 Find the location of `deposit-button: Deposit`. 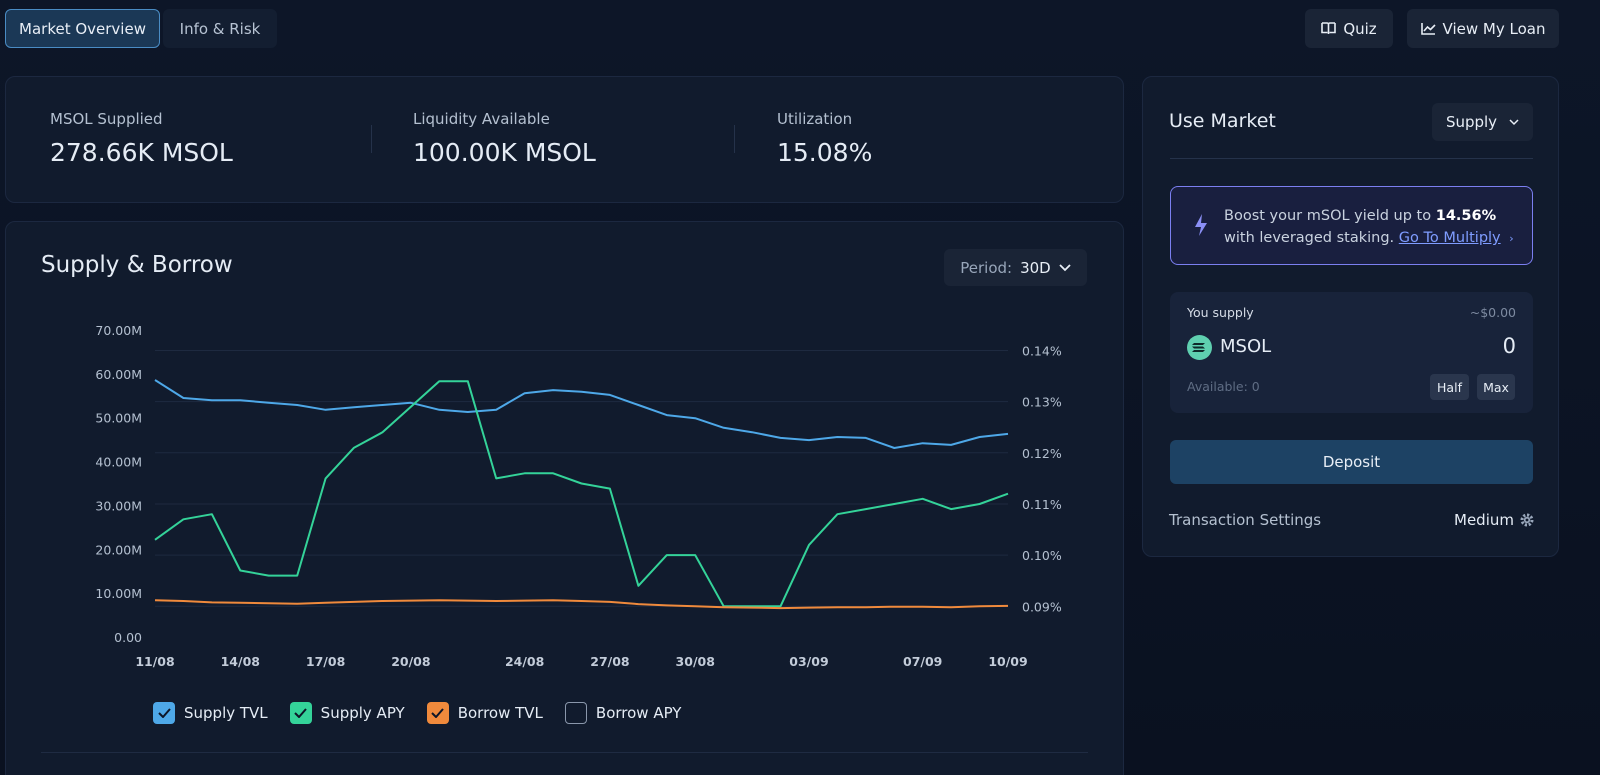

deposit-button: Deposit is located at coordinates (1351, 462).